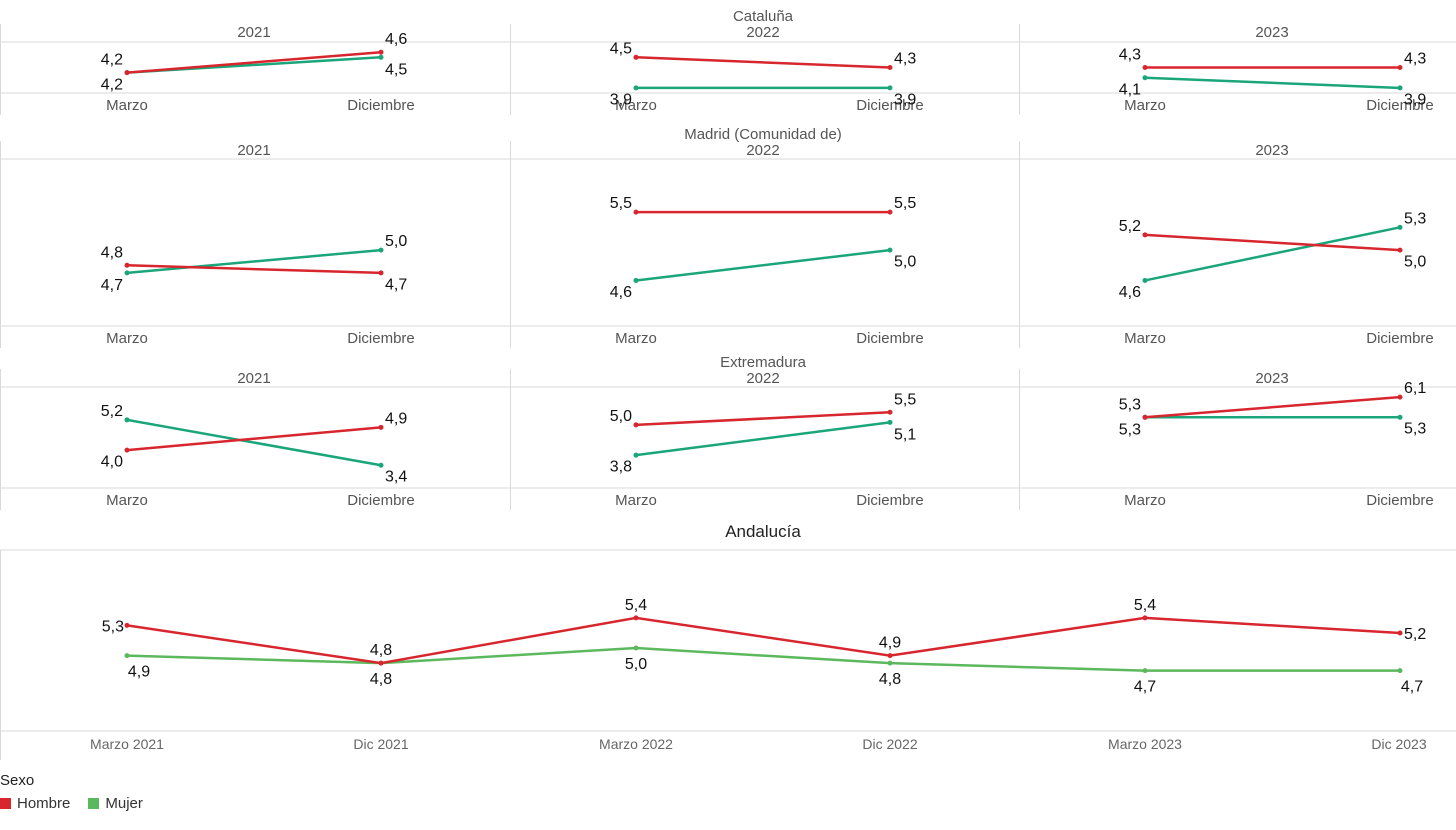 This screenshot has width=1456, height=830. Describe the element at coordinates (113, 626) in the screenshot. I see `data-label-hombre: 5,3` at that location.